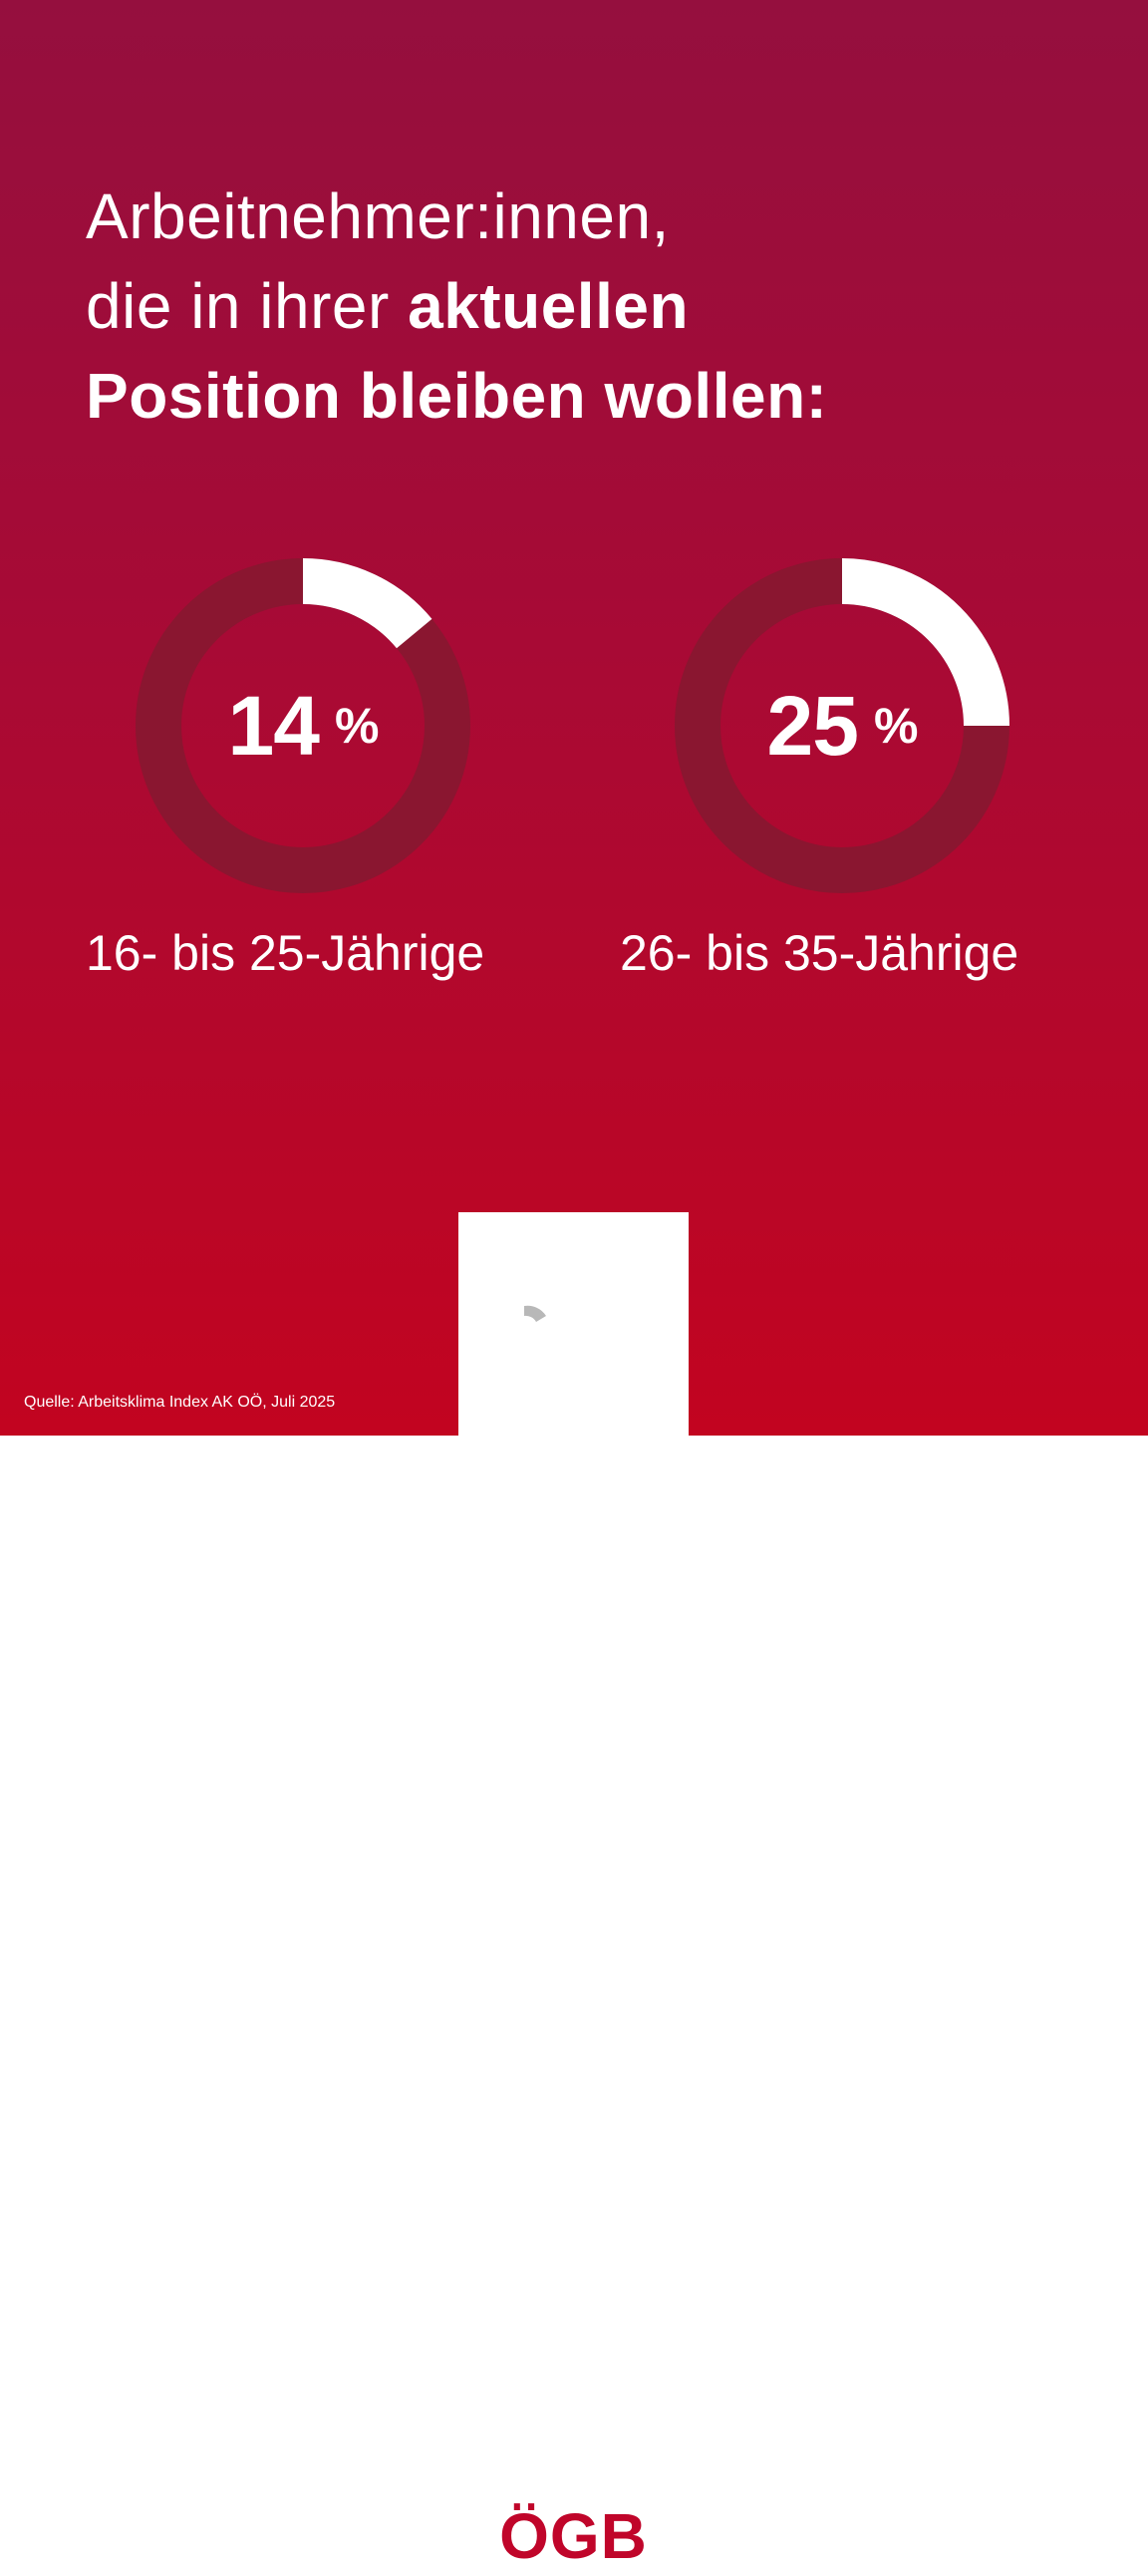 Image resolution: width=1148 pixels, height=2576 pixels. I want to click on title-line-3-bold: Position bleiben wollen:, so click(457, 396).